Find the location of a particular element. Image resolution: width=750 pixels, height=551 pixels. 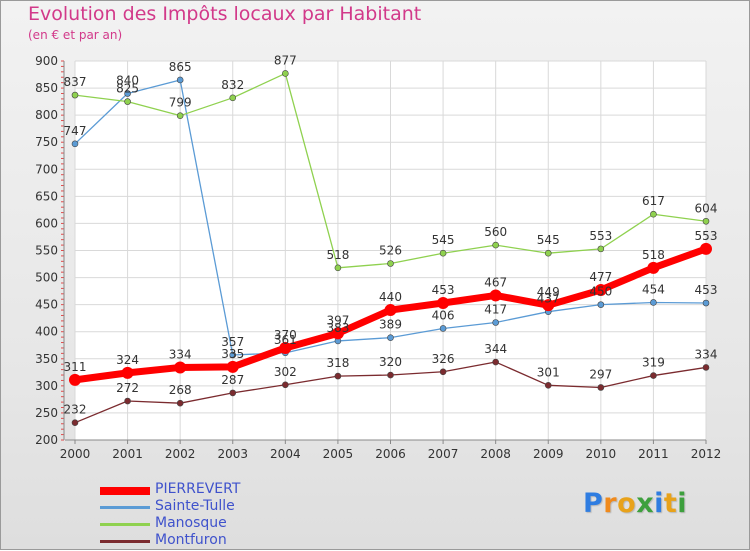

y-tick-label: 500 is located at coordinates (46, 278).